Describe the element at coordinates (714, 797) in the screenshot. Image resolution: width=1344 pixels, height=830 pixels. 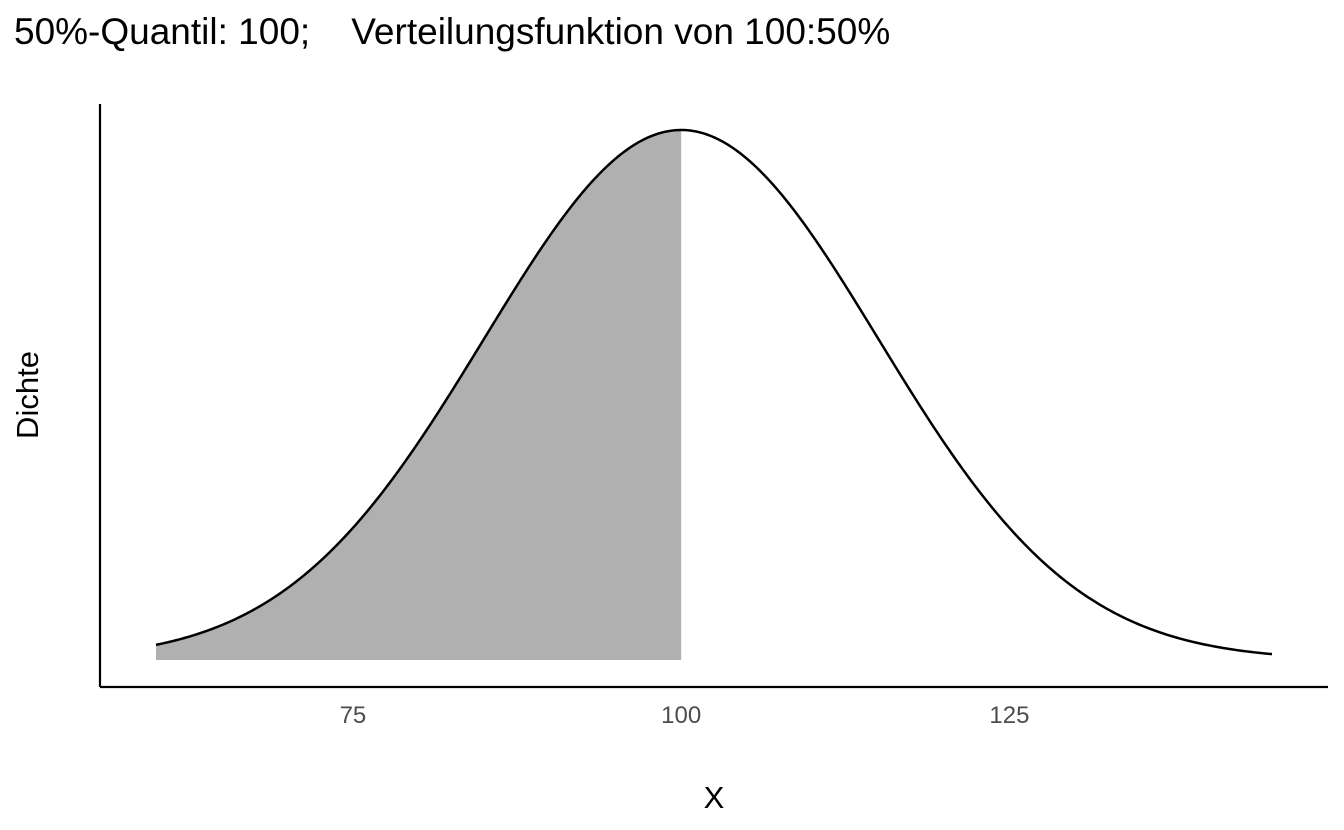
I see `x-axis-title: X` at that location.